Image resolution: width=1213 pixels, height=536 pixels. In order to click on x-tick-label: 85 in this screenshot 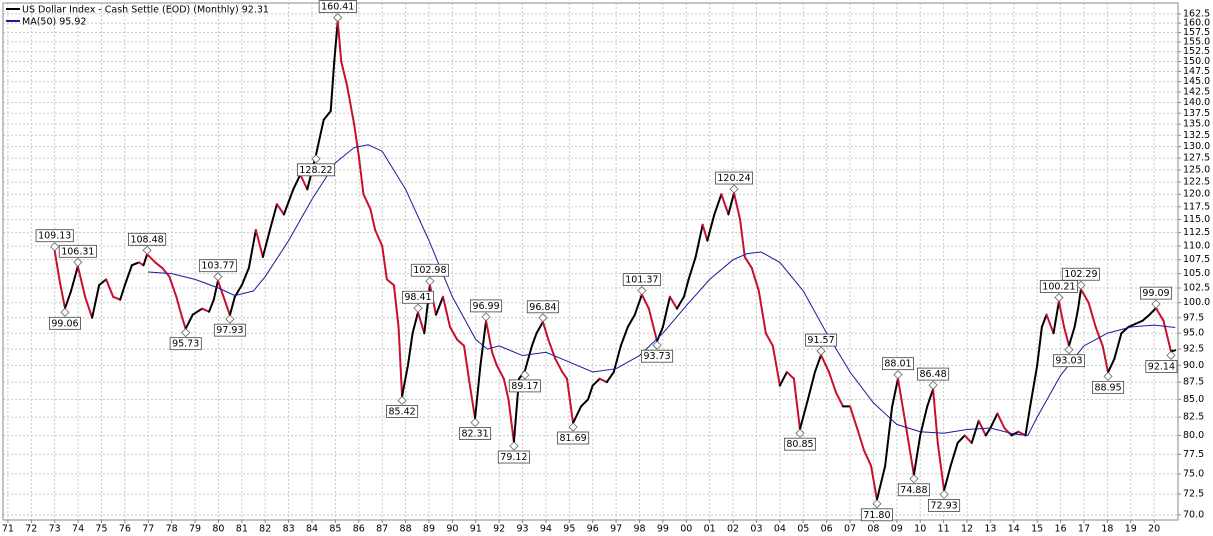, I will do `click(335, 529)`.